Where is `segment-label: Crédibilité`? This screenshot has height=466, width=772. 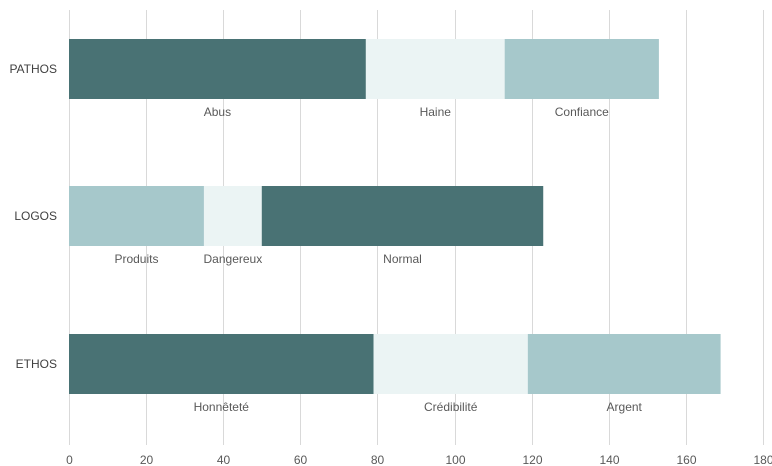
segment-label: Crédibilité is located at coordinates (451, 407).